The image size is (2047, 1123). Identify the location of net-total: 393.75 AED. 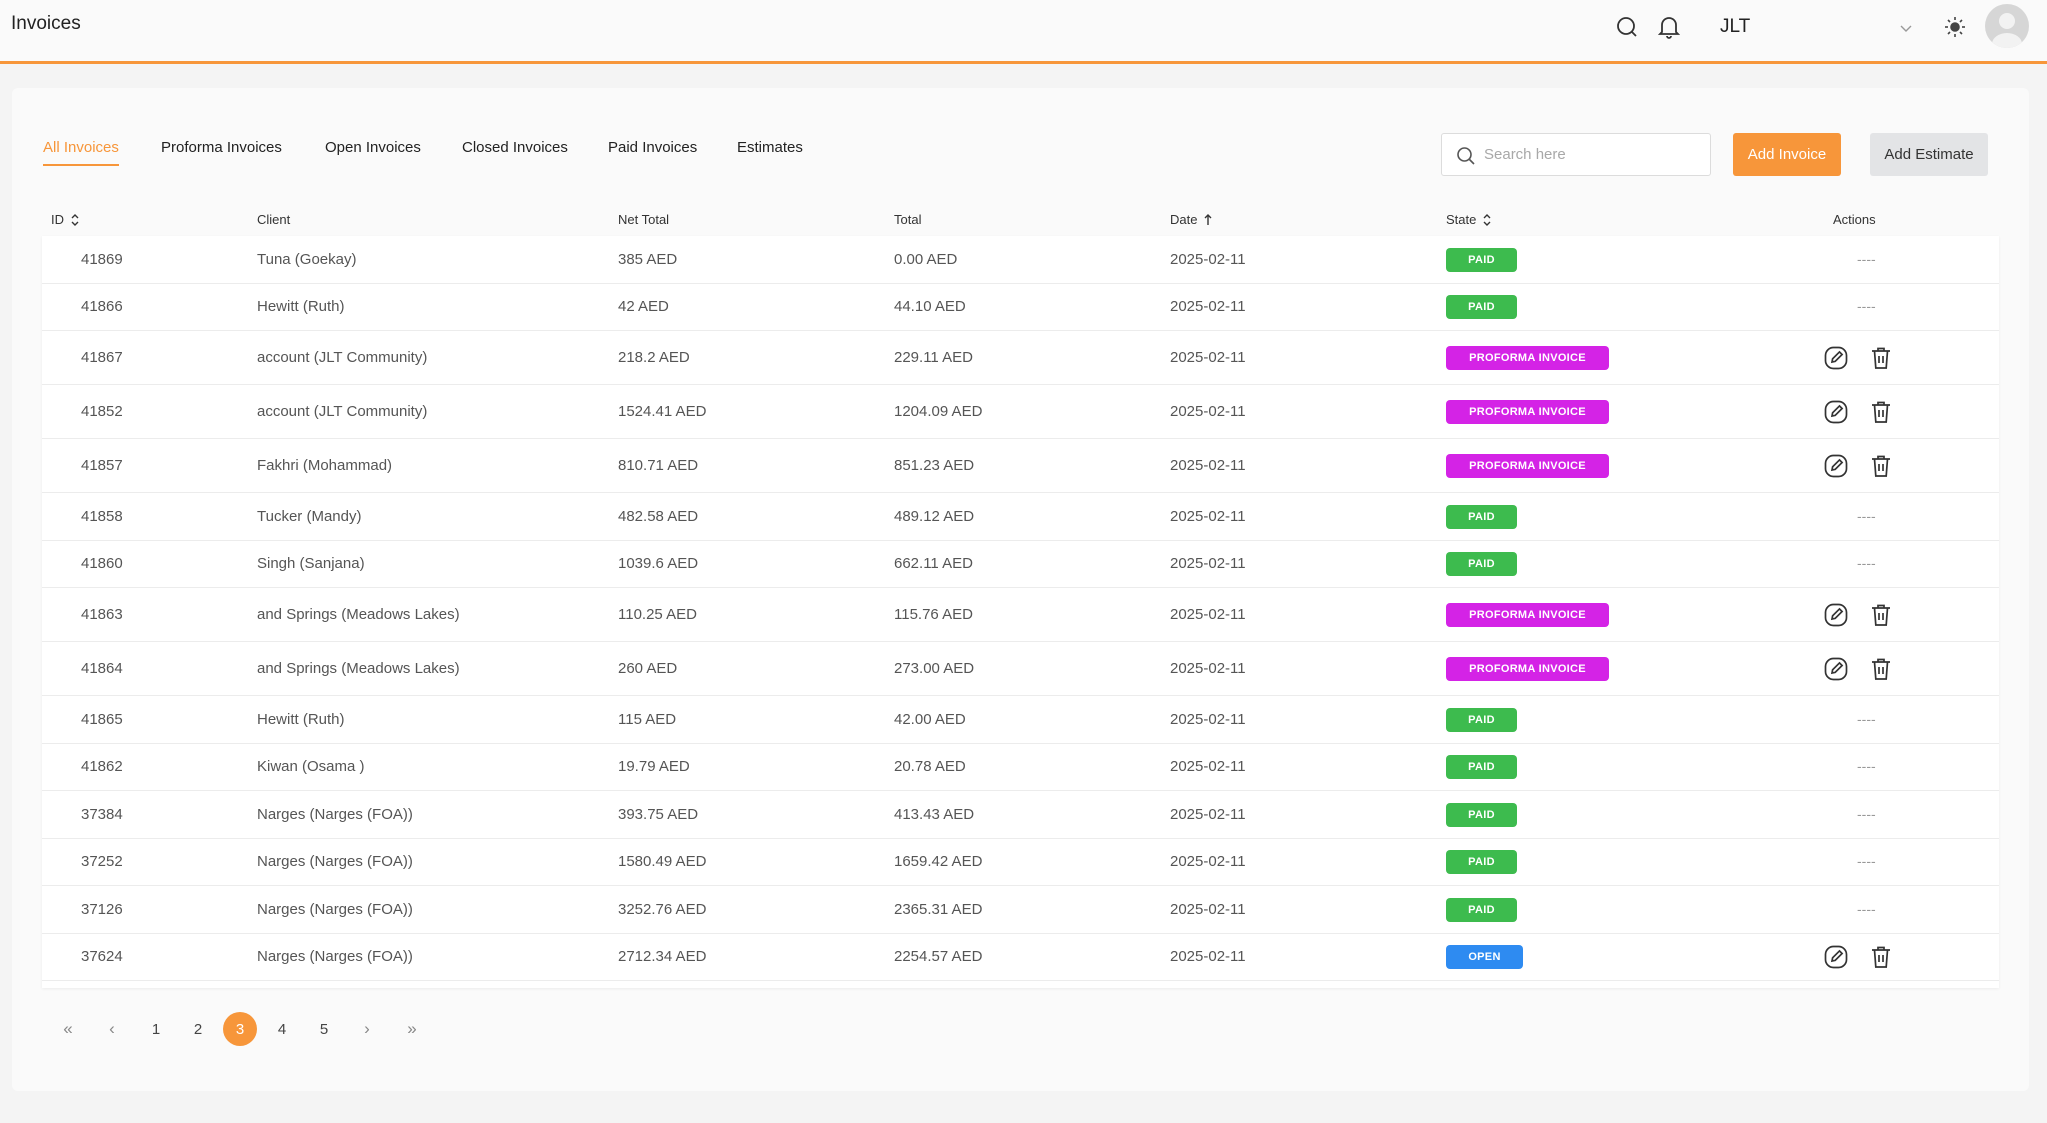
(658, 814).